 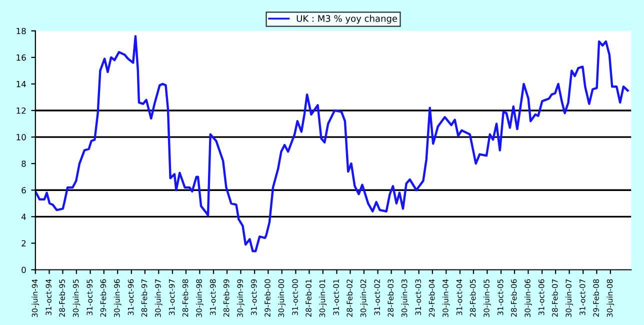 What do you see at coordinates (21, 84) in the screenshot?
I see `y-tick-label: 14` at bounding box center [21, 84].